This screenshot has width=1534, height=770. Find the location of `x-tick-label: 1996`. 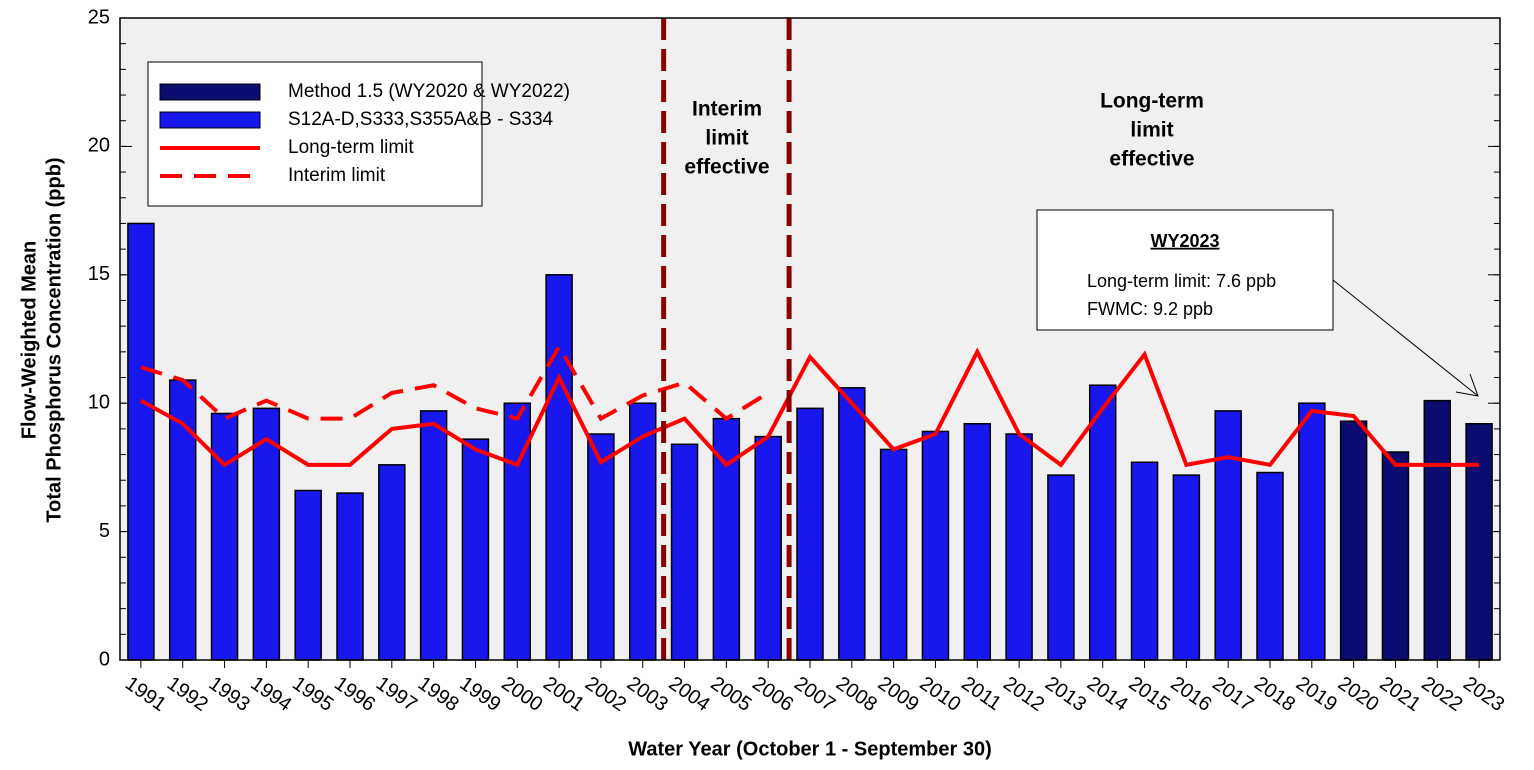

x-tick-label: 1996 is located at coordinates (354, 694).